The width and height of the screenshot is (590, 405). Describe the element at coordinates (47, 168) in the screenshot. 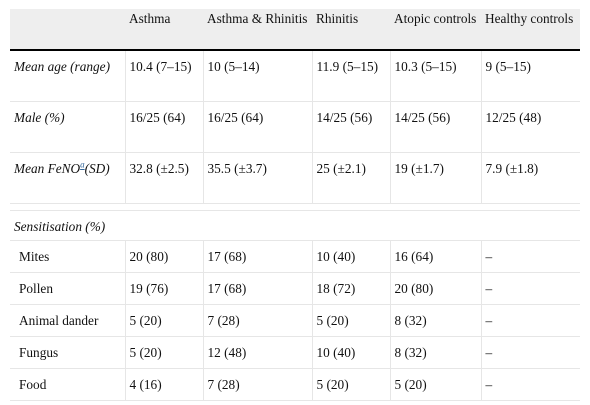

I see `feno-label-text: Mean FeNO` at that location.